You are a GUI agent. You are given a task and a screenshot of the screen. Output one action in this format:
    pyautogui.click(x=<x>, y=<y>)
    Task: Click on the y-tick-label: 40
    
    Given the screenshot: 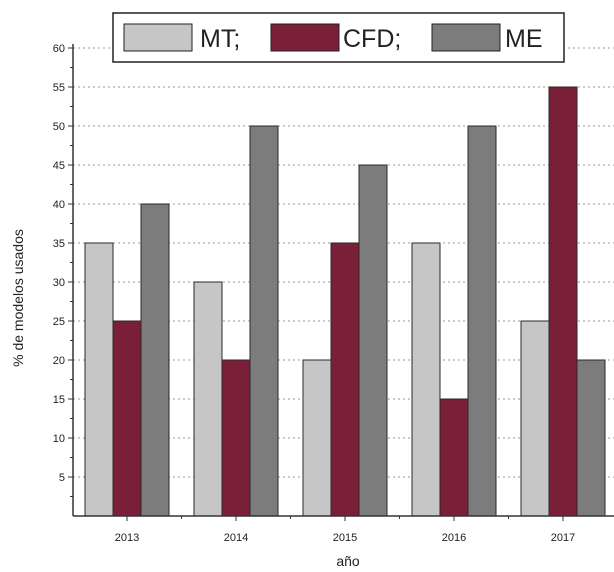 What is the action you would take?
    pyautogui.click(x=59, y=205)
    